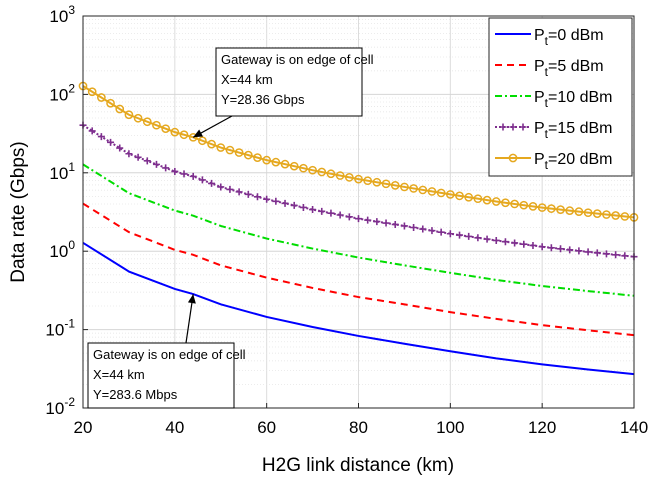 The image size is (652, 480). What do you see at coordinates (573, 161) in the screenshot?
I see `legend-label: Pt=20 dBm` at bounding box center [573, 161].